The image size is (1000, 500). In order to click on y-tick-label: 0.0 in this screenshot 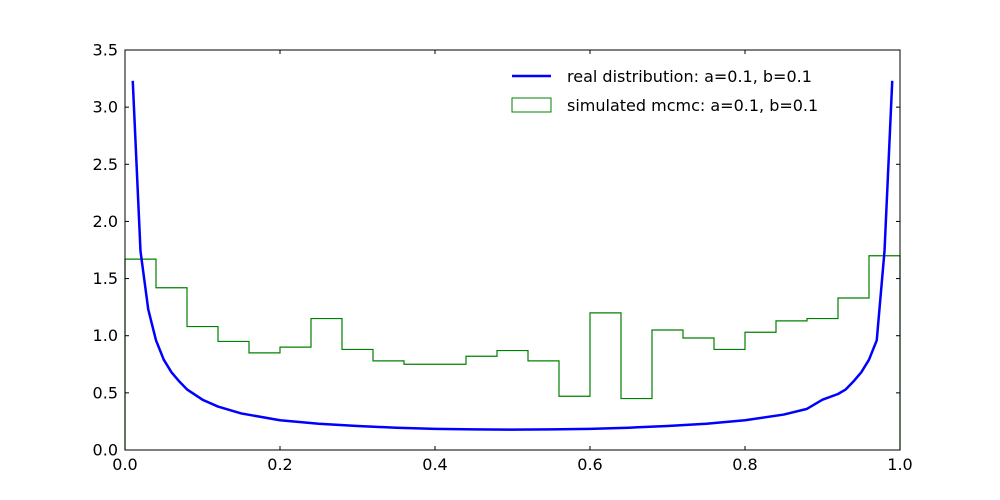, I will do `click(105, 450)`.